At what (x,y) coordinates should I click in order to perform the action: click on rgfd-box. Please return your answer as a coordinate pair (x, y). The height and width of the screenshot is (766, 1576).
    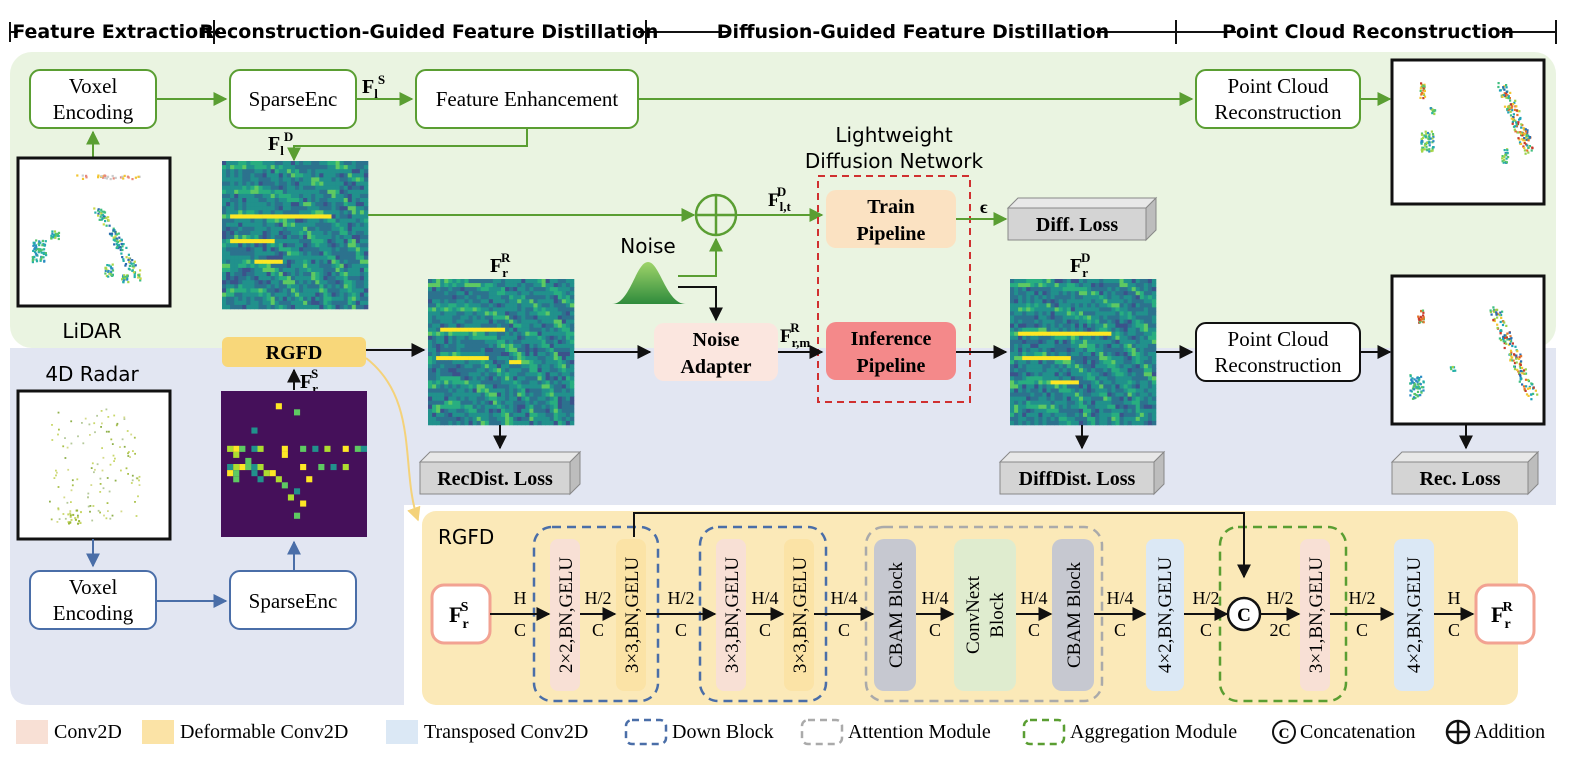
    Looking at the image, I should click on (294, 352).